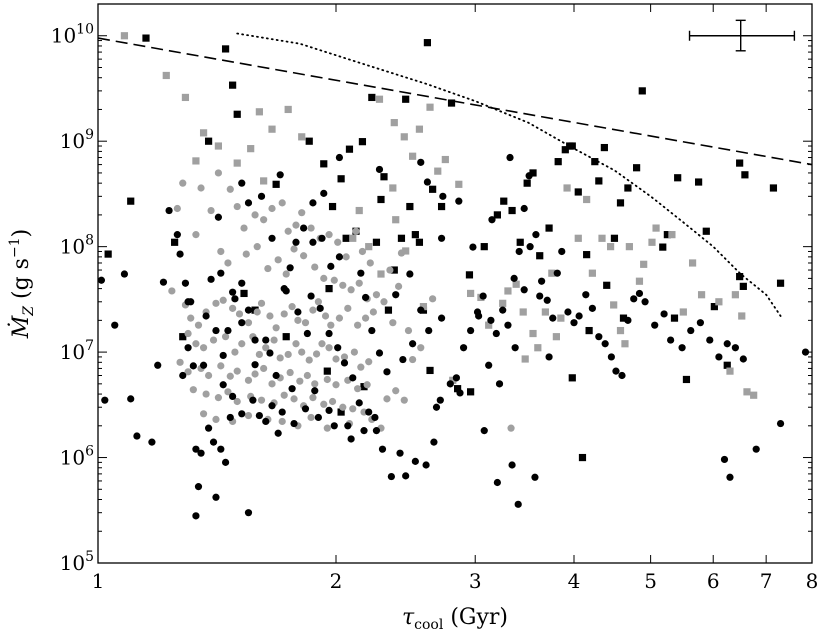 Image resolution: width=831 pixels, height=639 pixels. Describe the element at coordinates (766, 581) in the screenshot. I see `x-tick-label: 7` at that location.